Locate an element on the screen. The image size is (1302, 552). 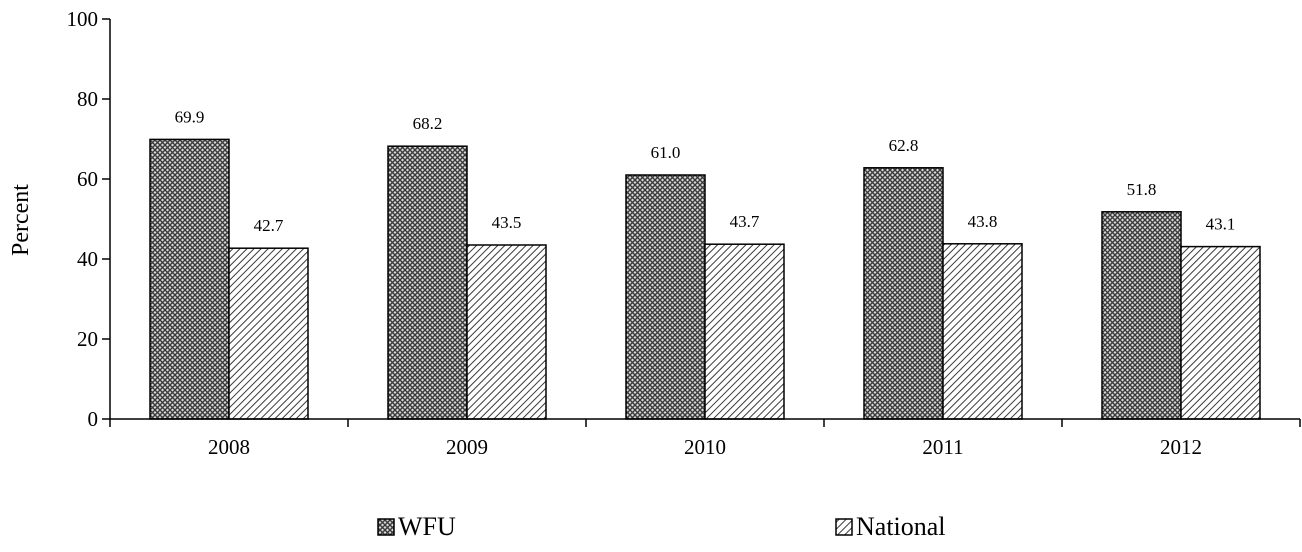
bar-national-2008 is located at coordinates (268, 333).